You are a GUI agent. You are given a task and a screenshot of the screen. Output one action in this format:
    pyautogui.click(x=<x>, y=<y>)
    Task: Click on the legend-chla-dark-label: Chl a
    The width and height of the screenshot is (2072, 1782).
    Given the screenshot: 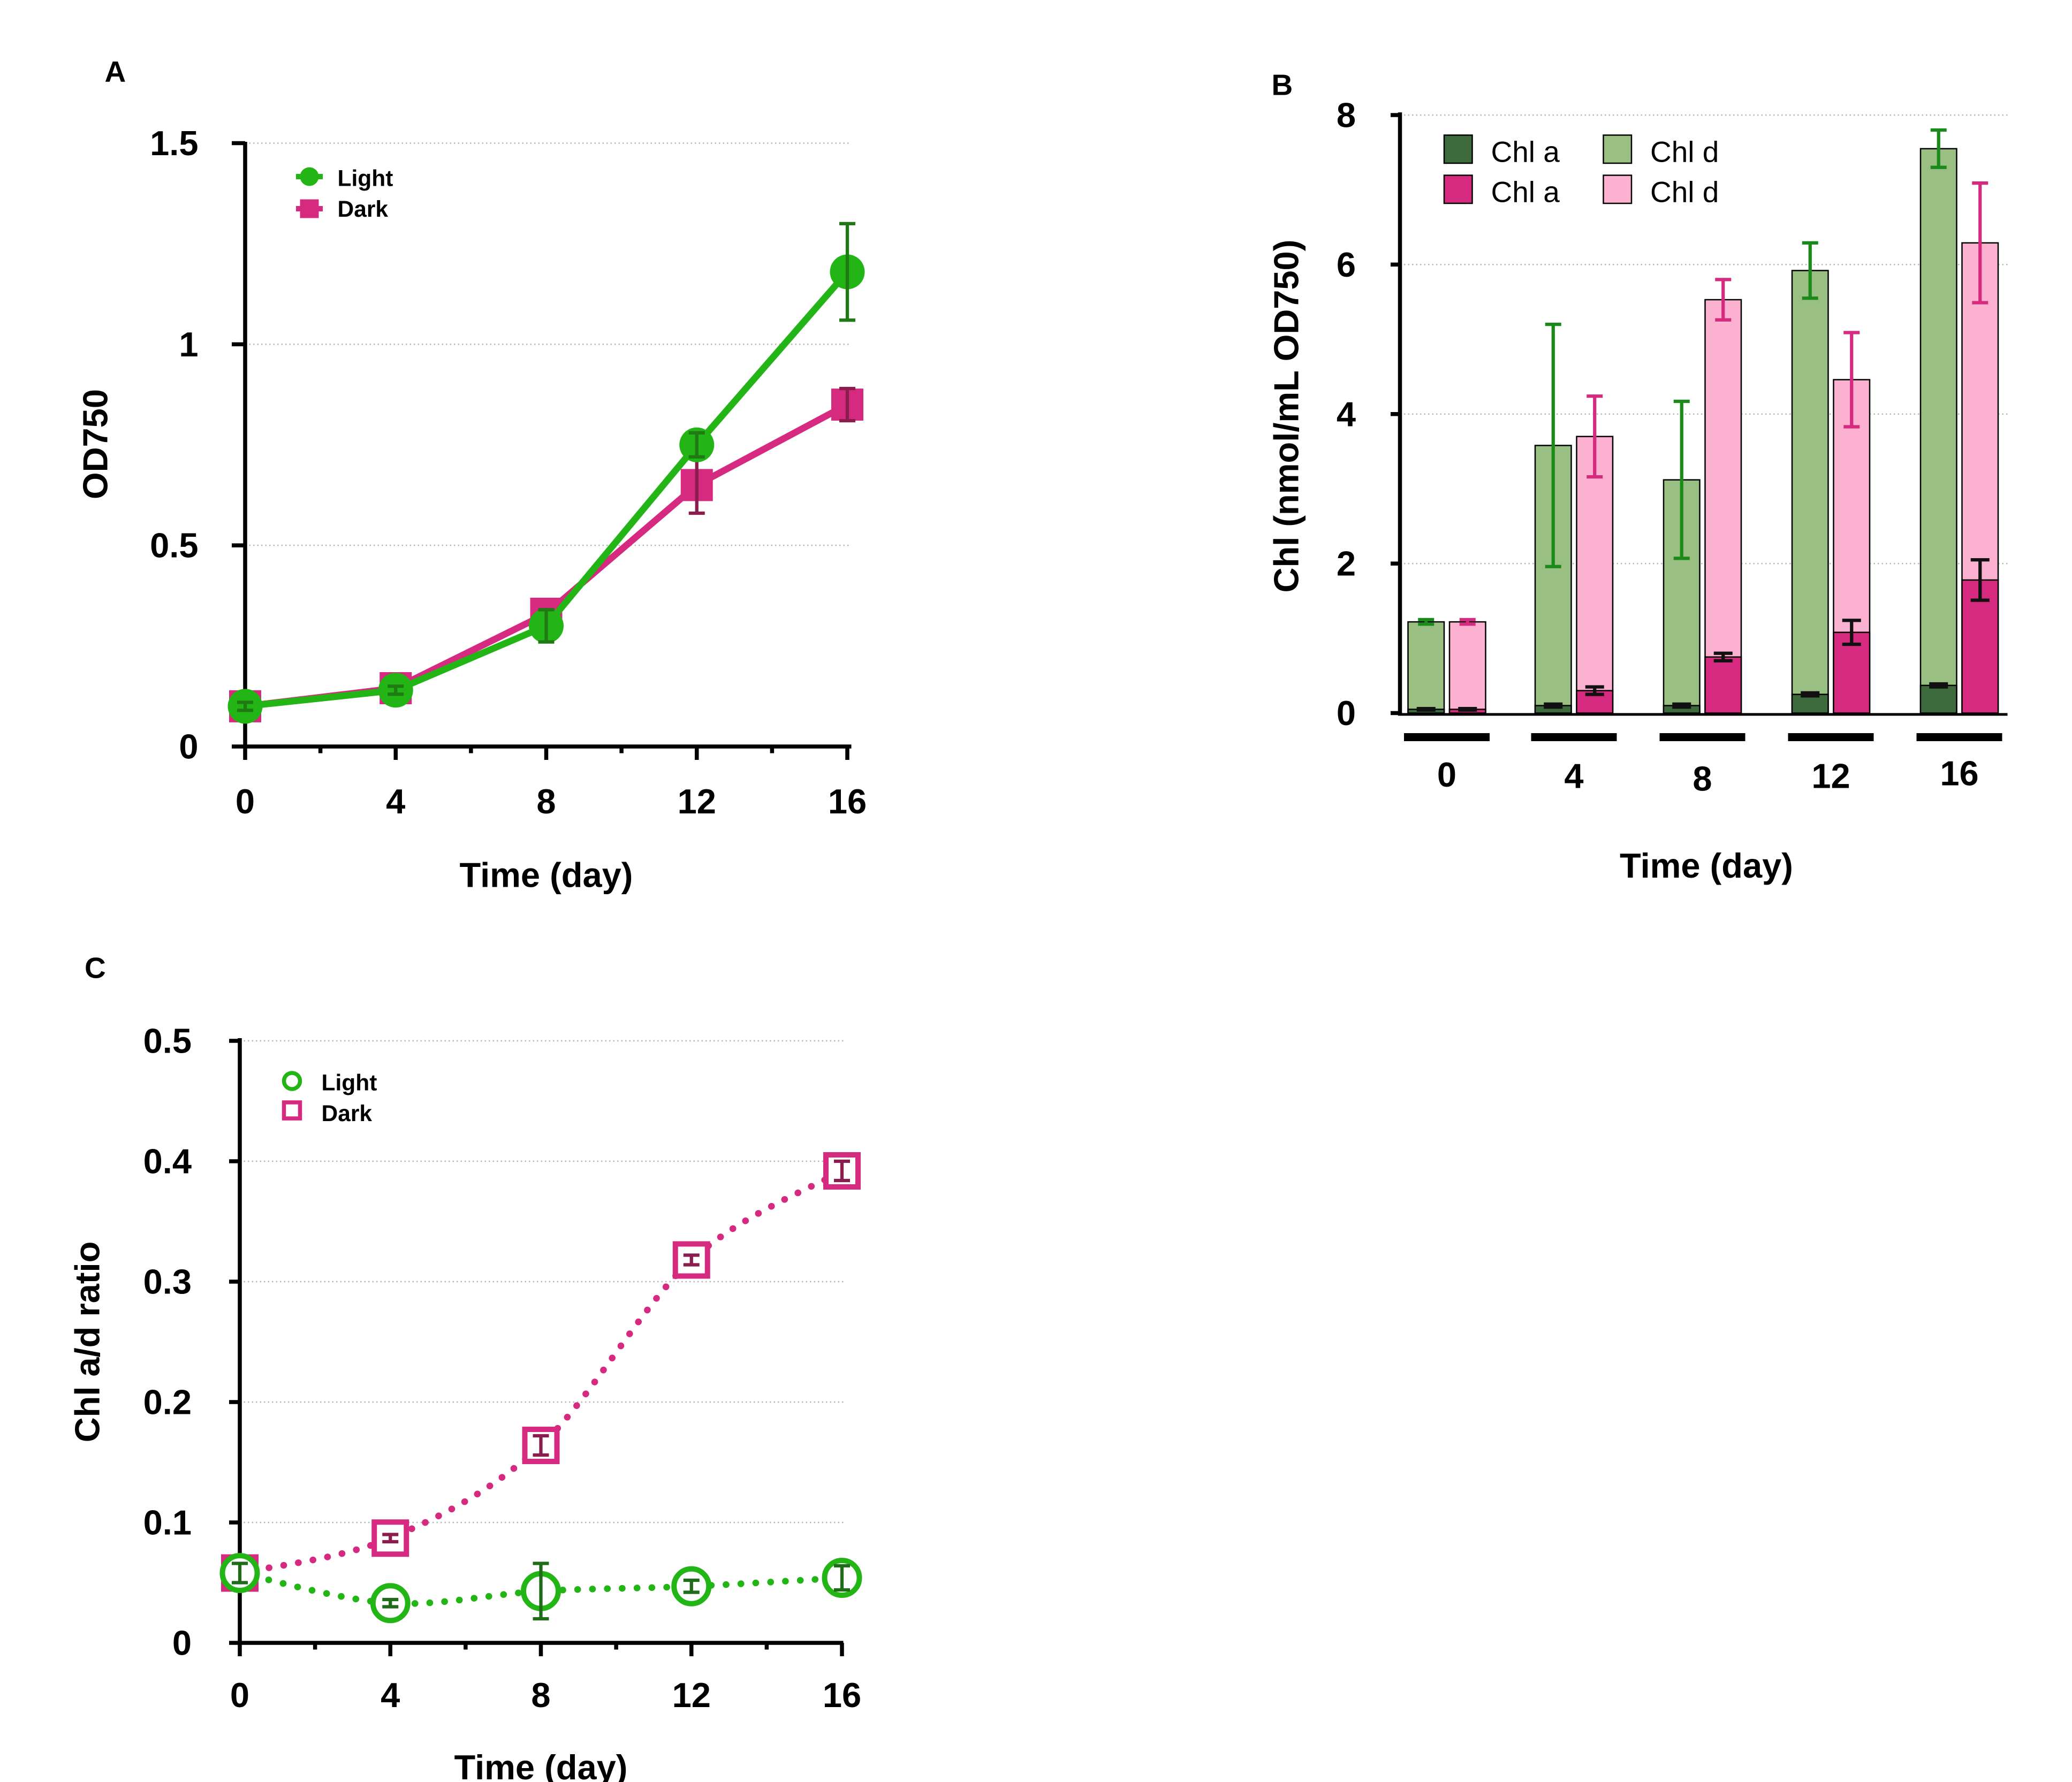 What is the action you would take?
    pyautogui.click(x=1525, y=192)
    